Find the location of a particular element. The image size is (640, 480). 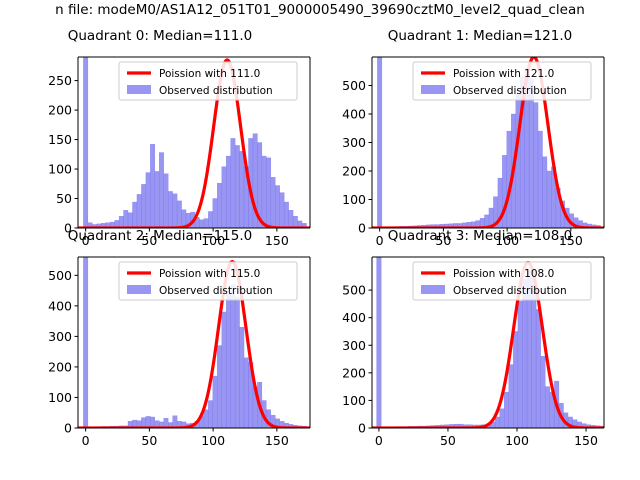

y-tick-label: 400 is located at coordinates (354, 317).